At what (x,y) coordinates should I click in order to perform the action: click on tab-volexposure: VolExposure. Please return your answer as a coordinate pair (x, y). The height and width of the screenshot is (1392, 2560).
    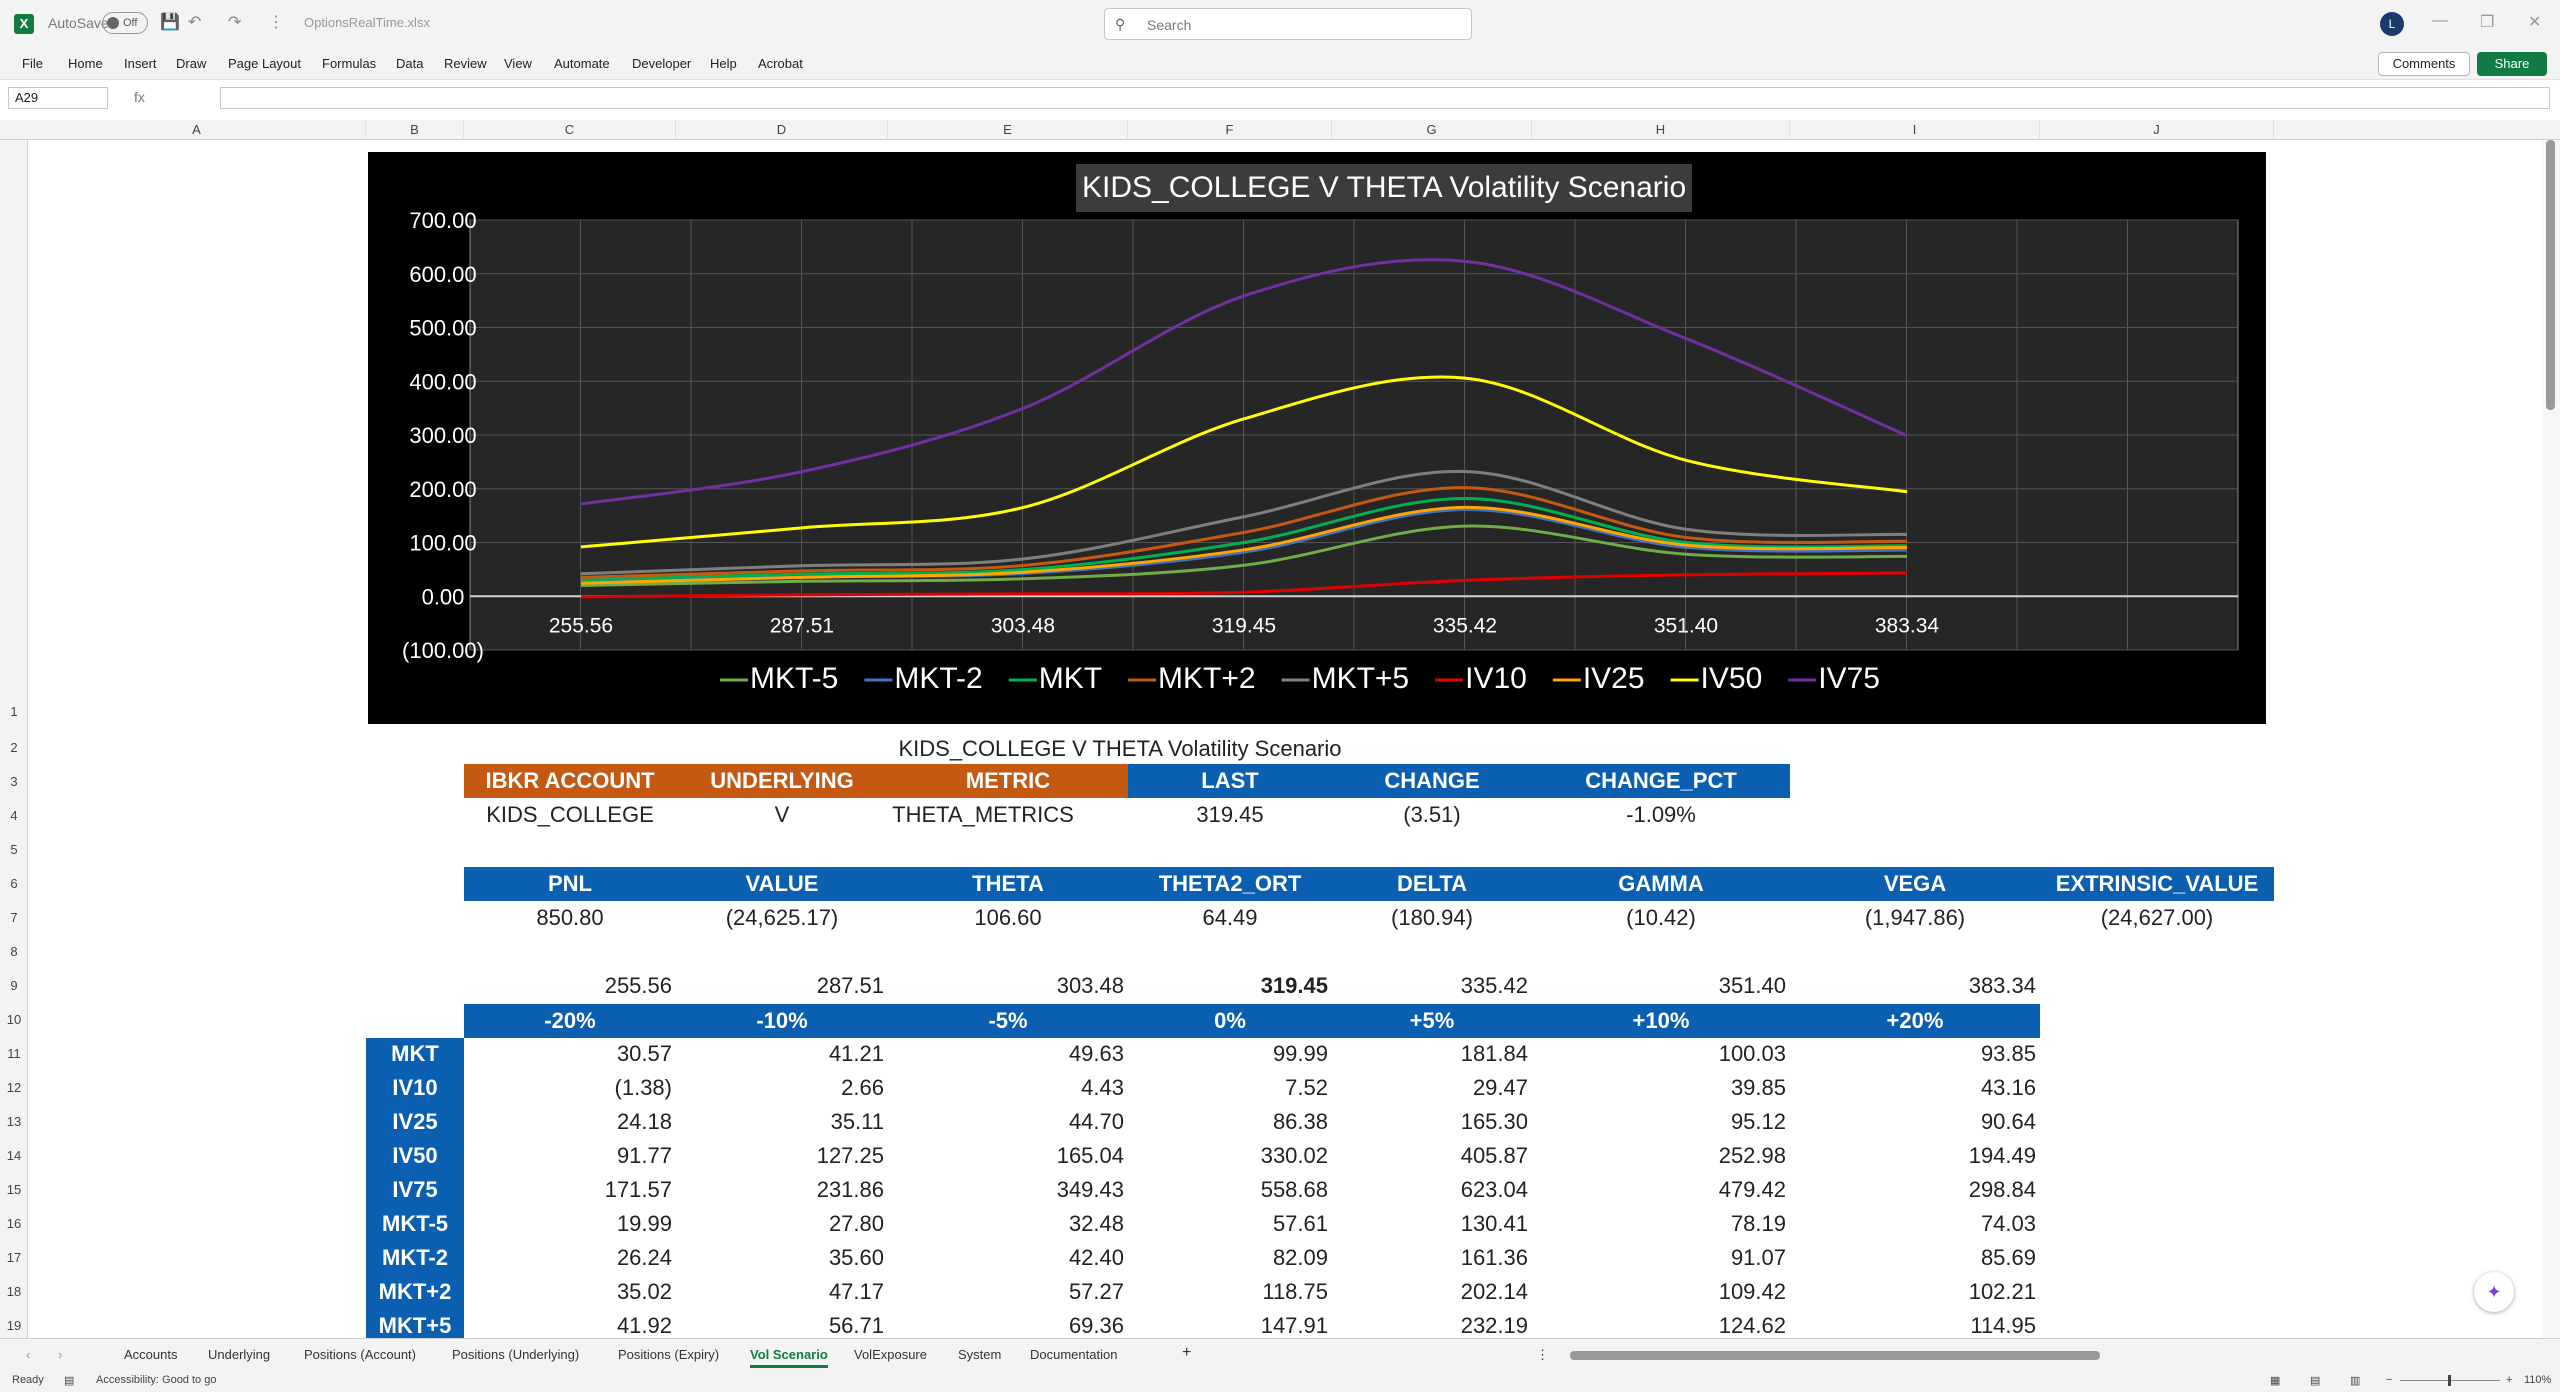
    Looking at the image, I should click on (890, 1354).